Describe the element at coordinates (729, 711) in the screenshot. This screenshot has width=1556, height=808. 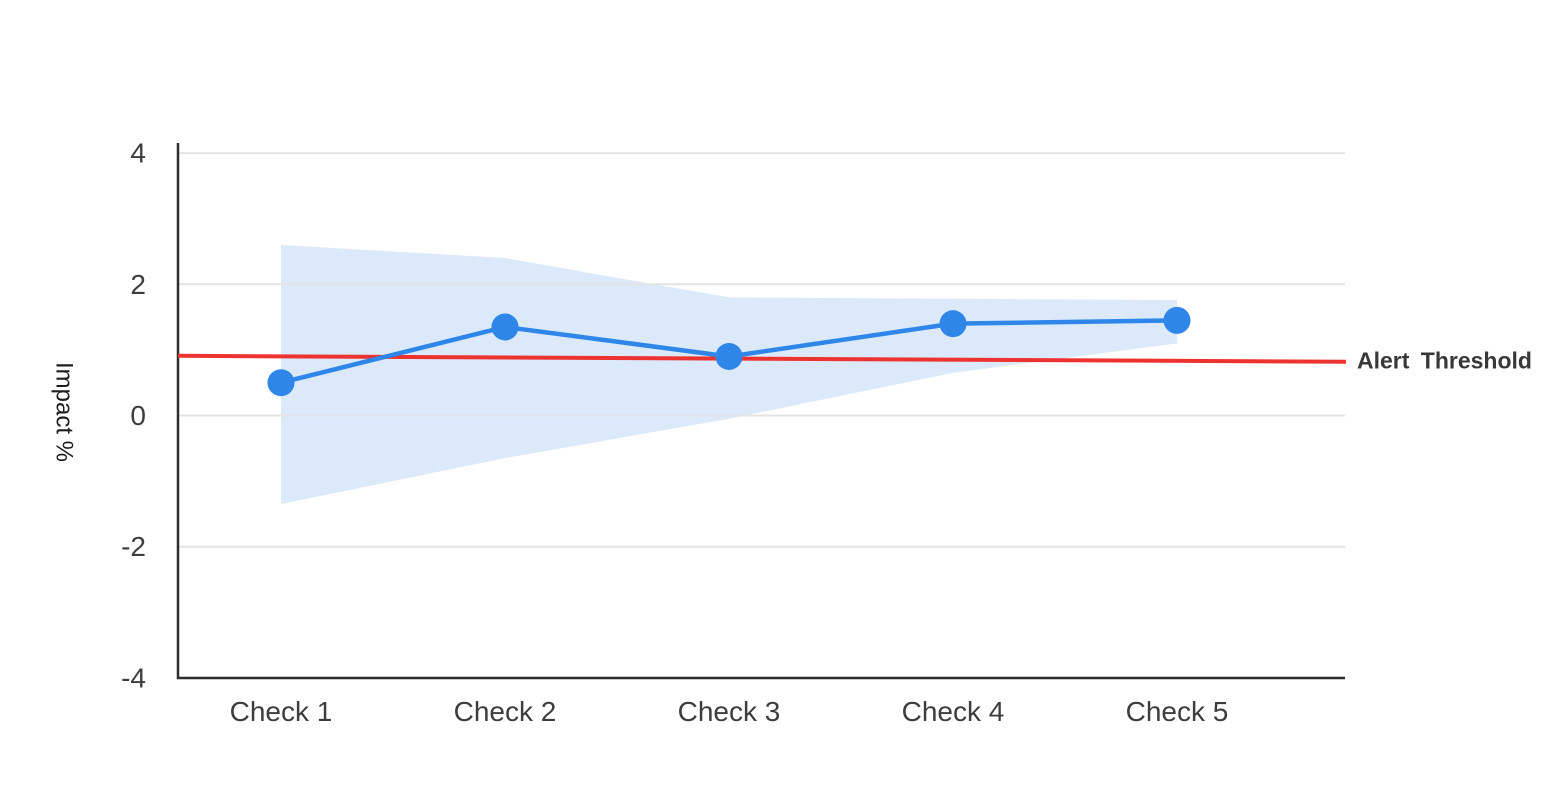
I see `x-category-label: Check 3` at that location.